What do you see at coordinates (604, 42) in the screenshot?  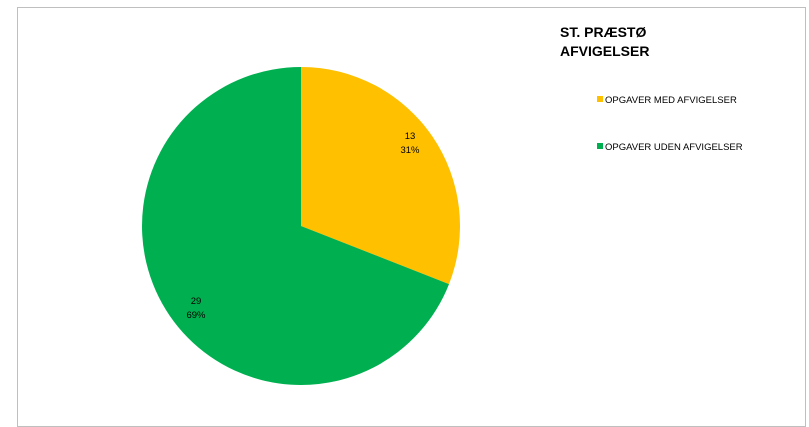 I see `chart-title: ST. PRÆSTØ AFVIGELSER` at bounding box center [604, 42].